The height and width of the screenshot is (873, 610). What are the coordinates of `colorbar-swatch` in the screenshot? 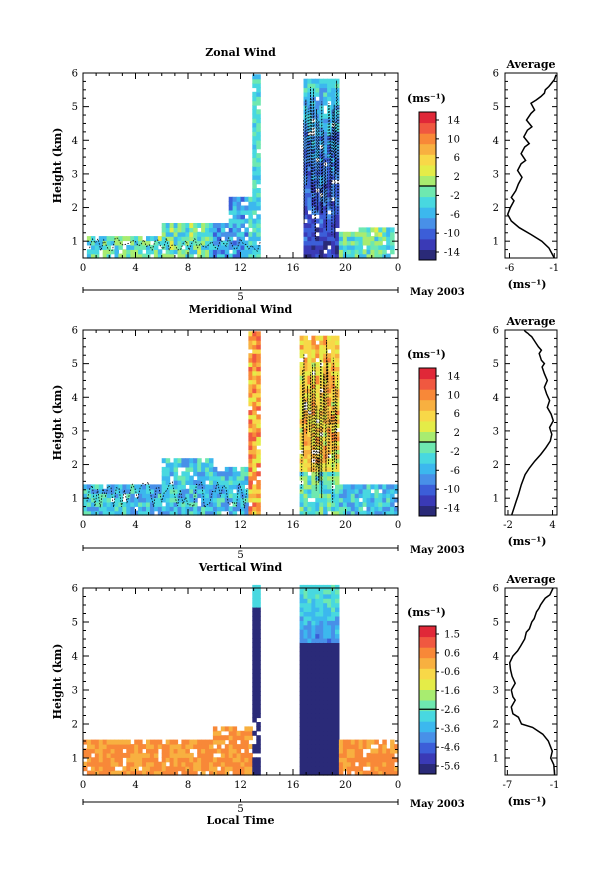 It's located at (427, 469).